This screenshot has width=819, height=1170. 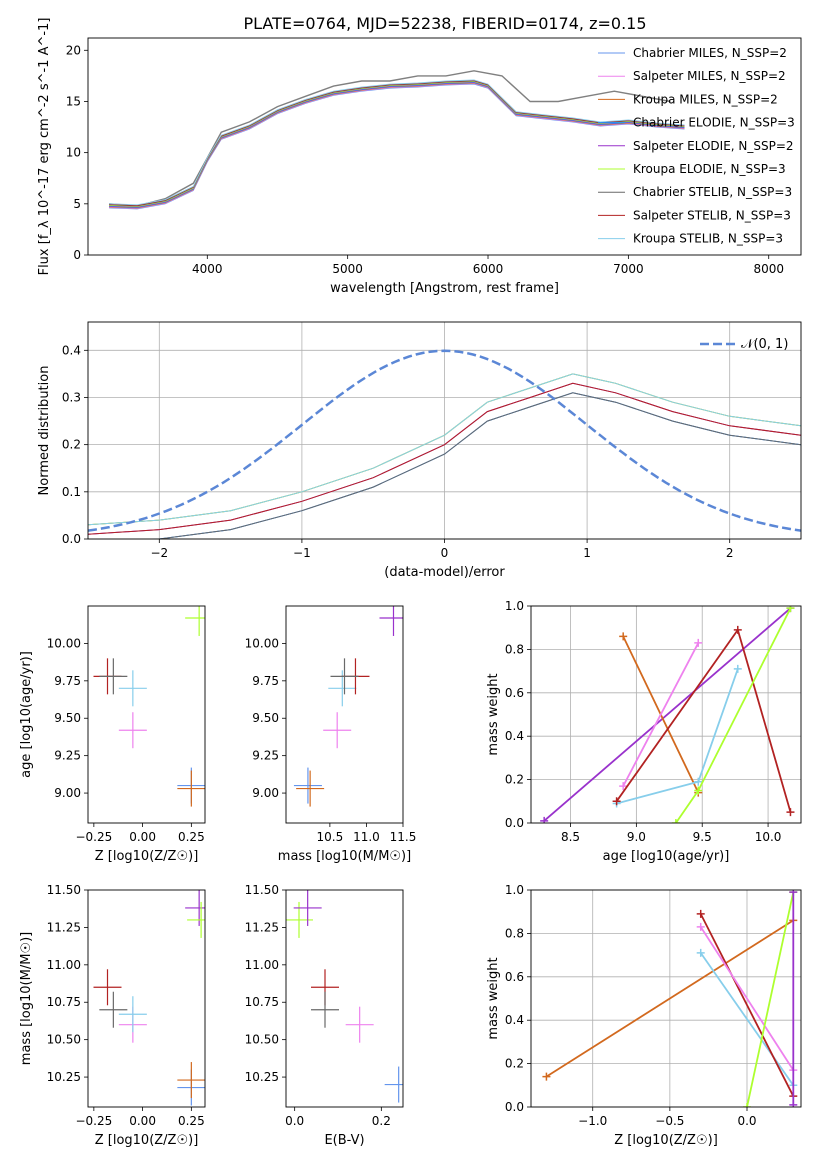 What do you see at coordinates (64, 890) in the screenshot?
I see `y-tick-label: 11.50` at bounding box center [64, 890].